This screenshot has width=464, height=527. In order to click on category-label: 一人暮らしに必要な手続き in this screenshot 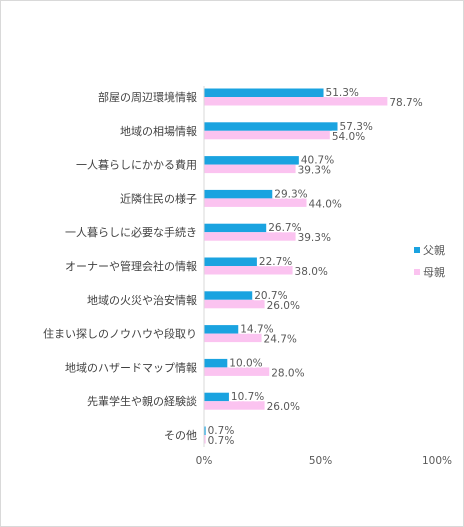, I will do `click(131, 232)`.